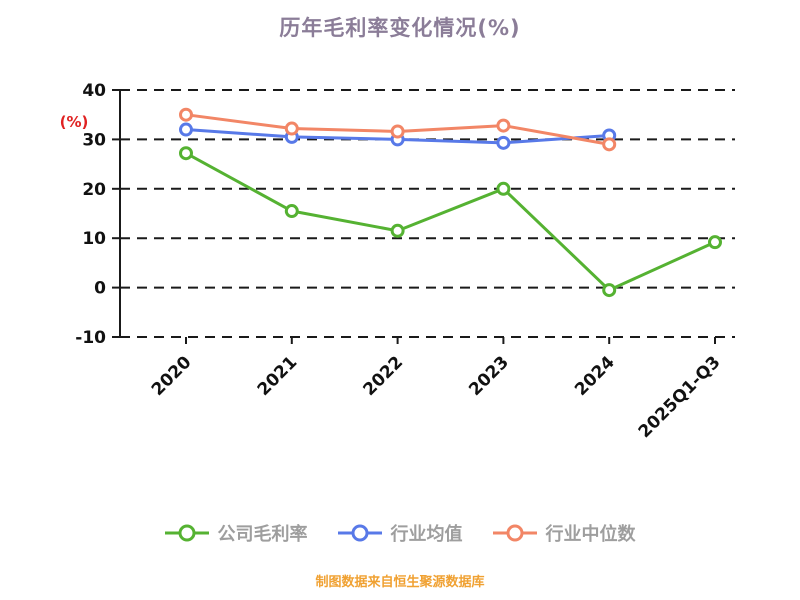  What do you see at coordinates (384, 376) in the screenshot?
I see `x-tick-label-2022: 2022` at bounding box center [384, 376].